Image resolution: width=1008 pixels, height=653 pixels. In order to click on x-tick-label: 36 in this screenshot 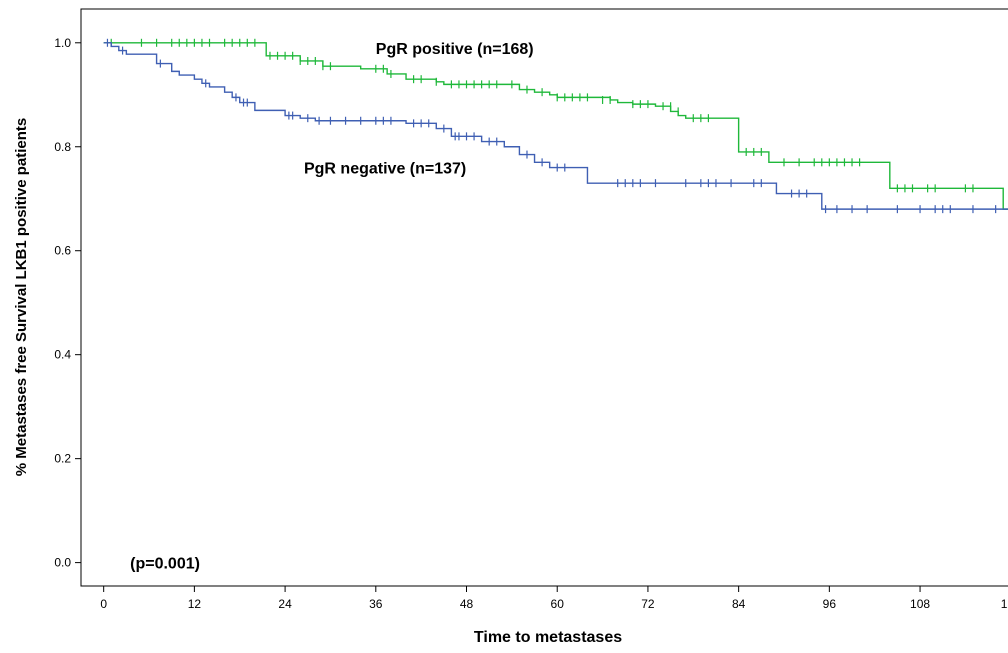, I will do `click(376, 604)`.